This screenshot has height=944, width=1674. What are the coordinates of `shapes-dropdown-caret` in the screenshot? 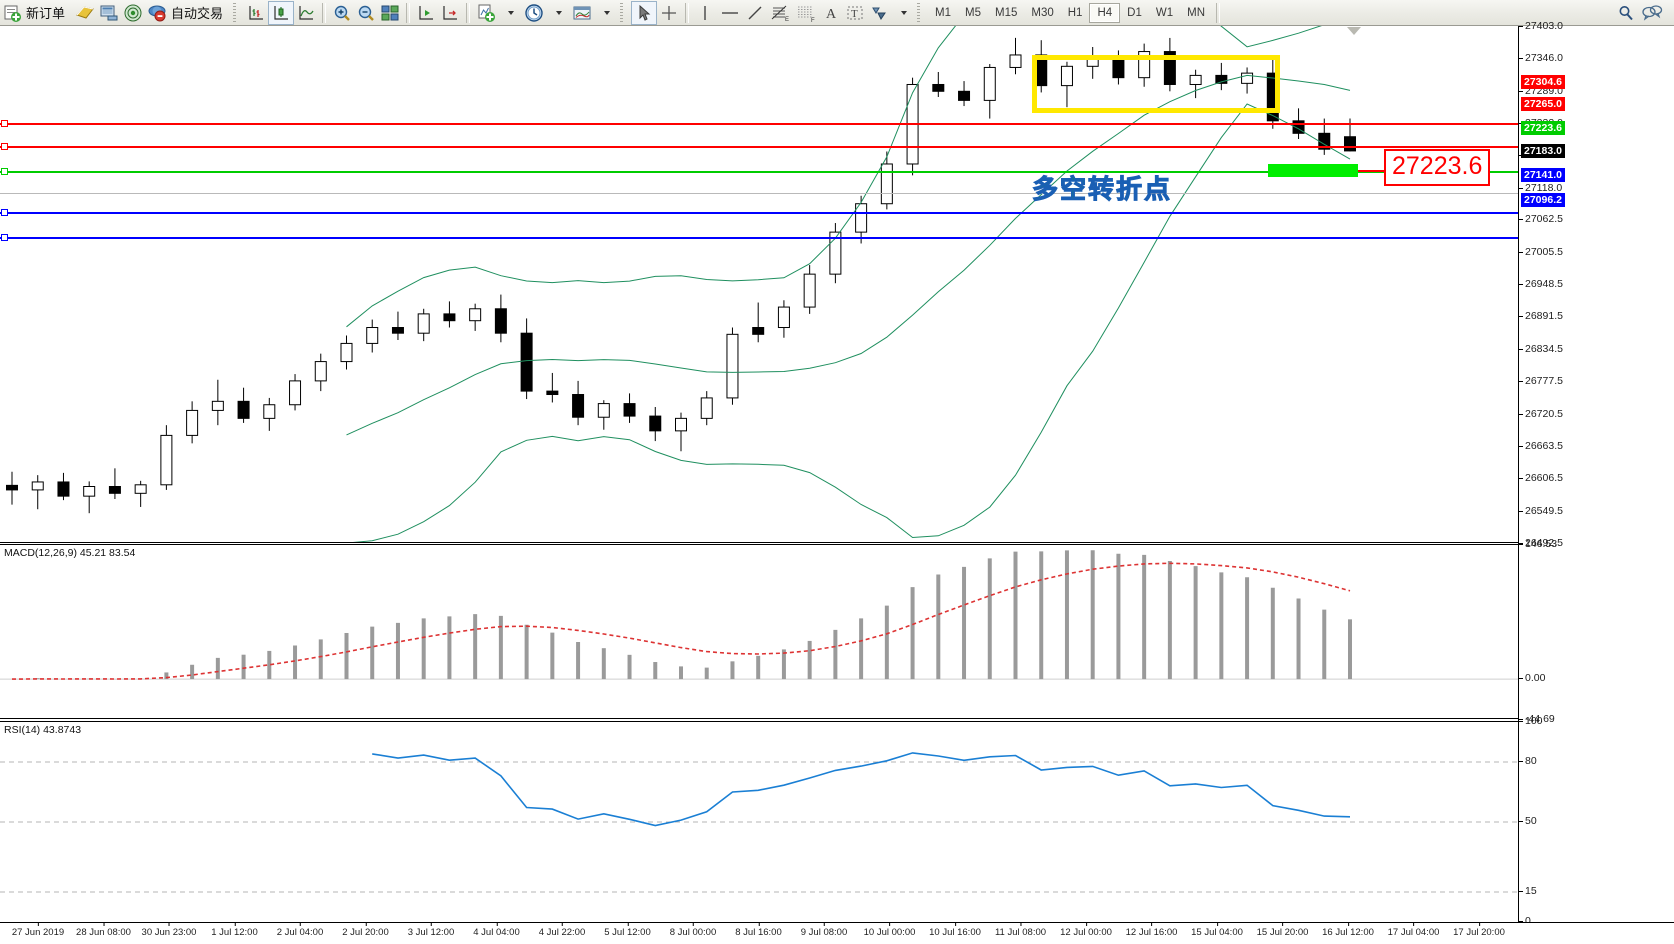 It's located at (903, 13).